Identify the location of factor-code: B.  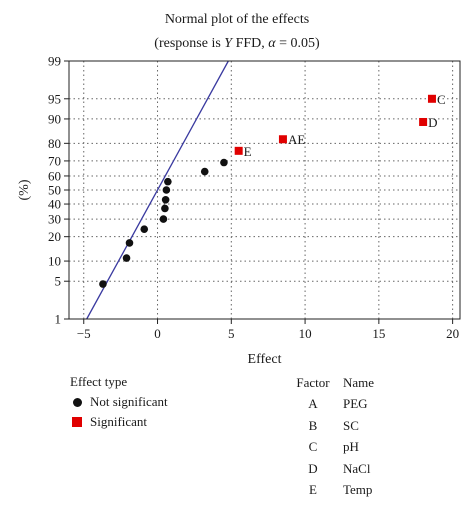
(313, 425).